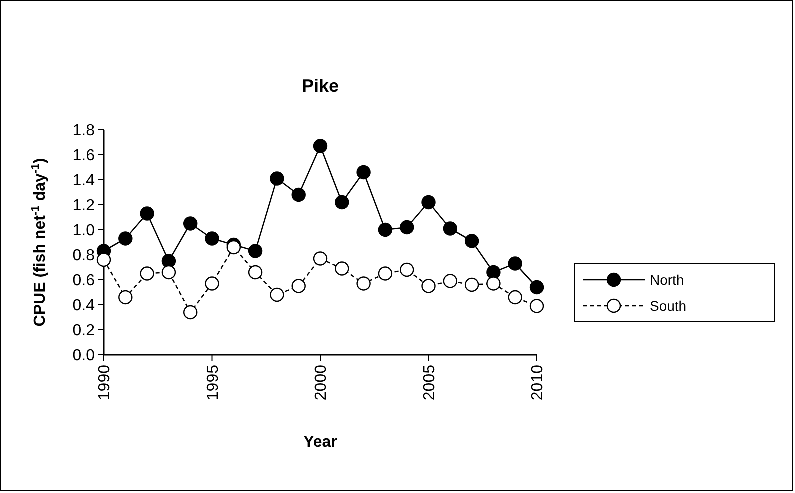 The height and width of the screenshot is (493, 795). I want to click on y-tick-label: 1.8, so click(84, 131).